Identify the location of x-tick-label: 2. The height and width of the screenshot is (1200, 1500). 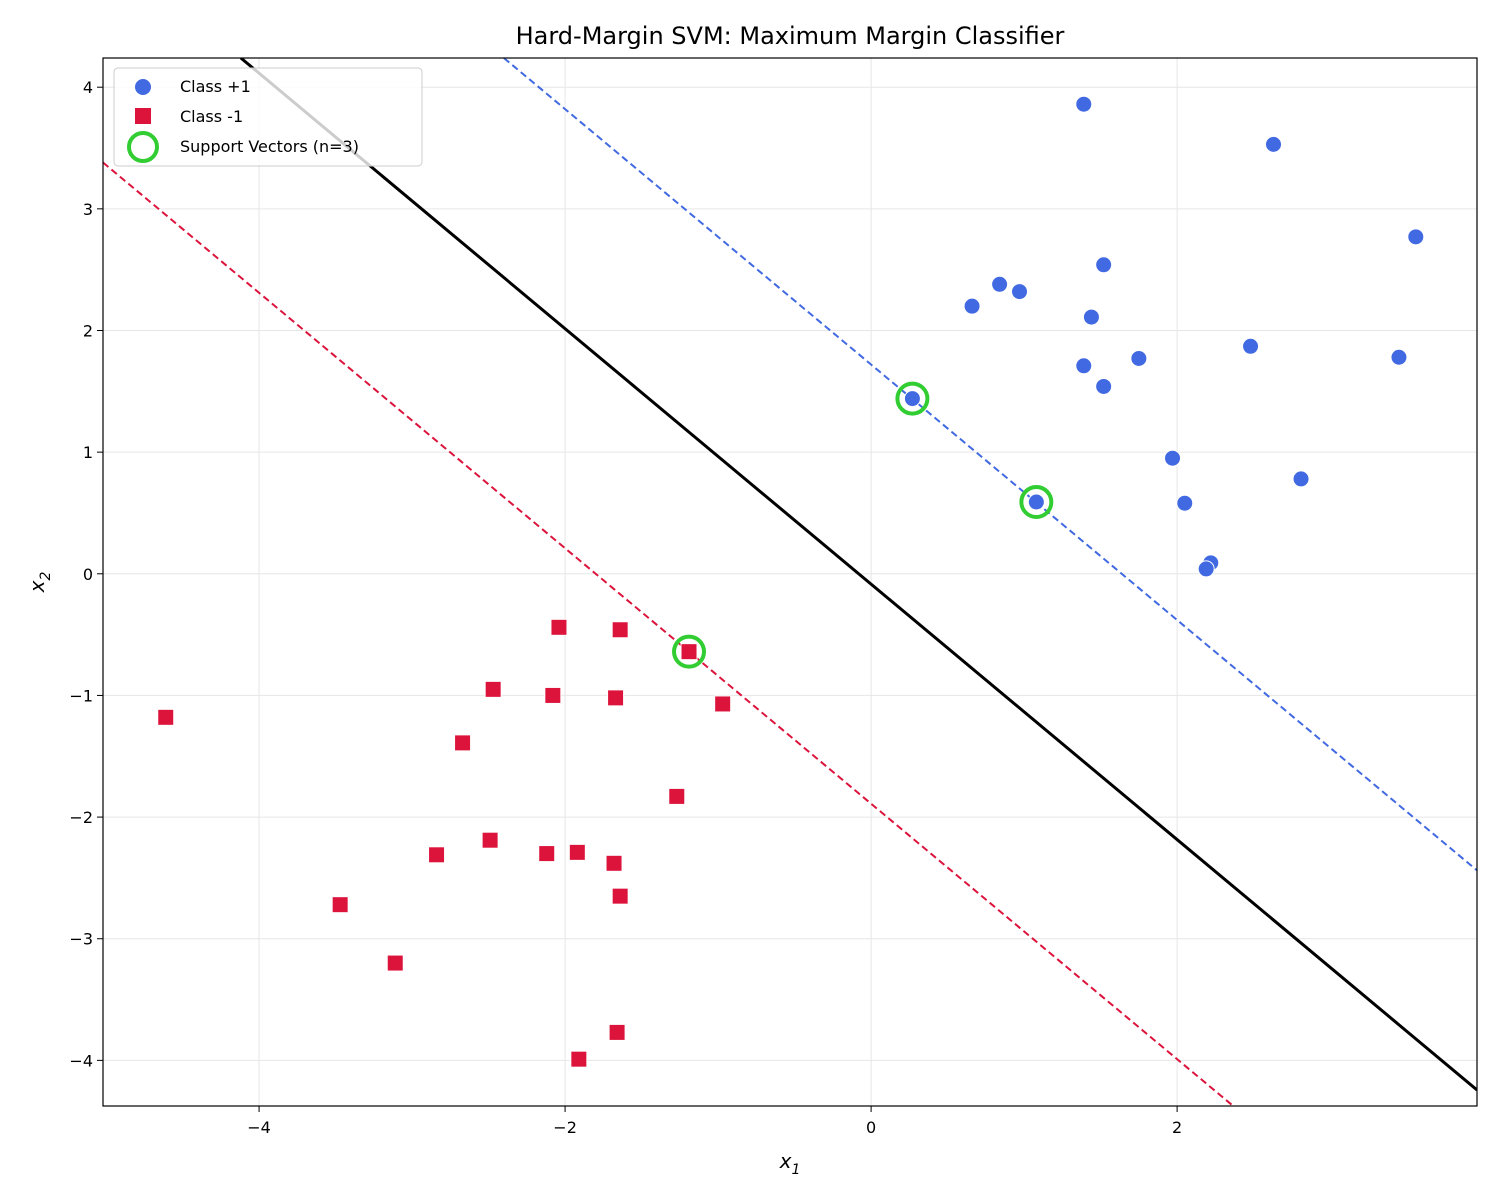
(1177, 1127).